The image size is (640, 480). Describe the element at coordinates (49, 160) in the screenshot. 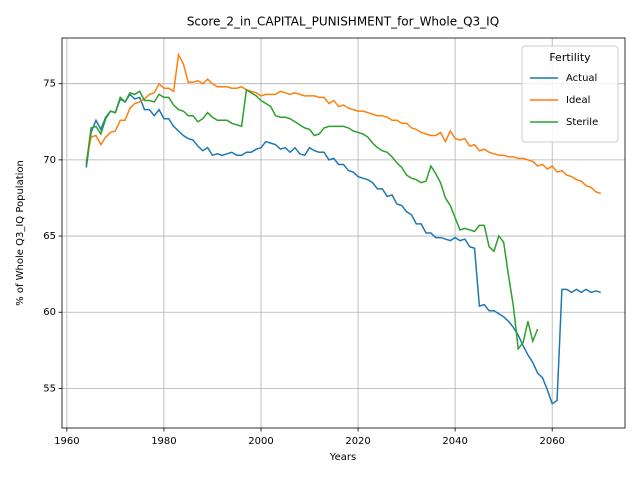

I see `y-tick-label: 70` at that location.